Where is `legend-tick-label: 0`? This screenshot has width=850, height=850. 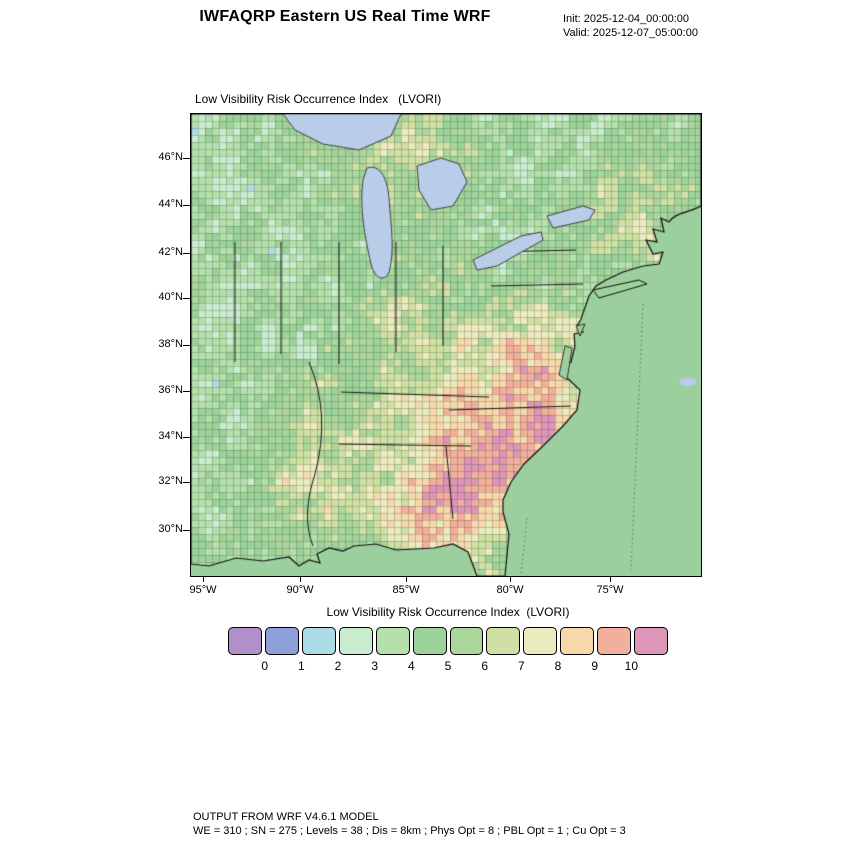 legend-tick-label: 0 is located at coordinates (264, 666).